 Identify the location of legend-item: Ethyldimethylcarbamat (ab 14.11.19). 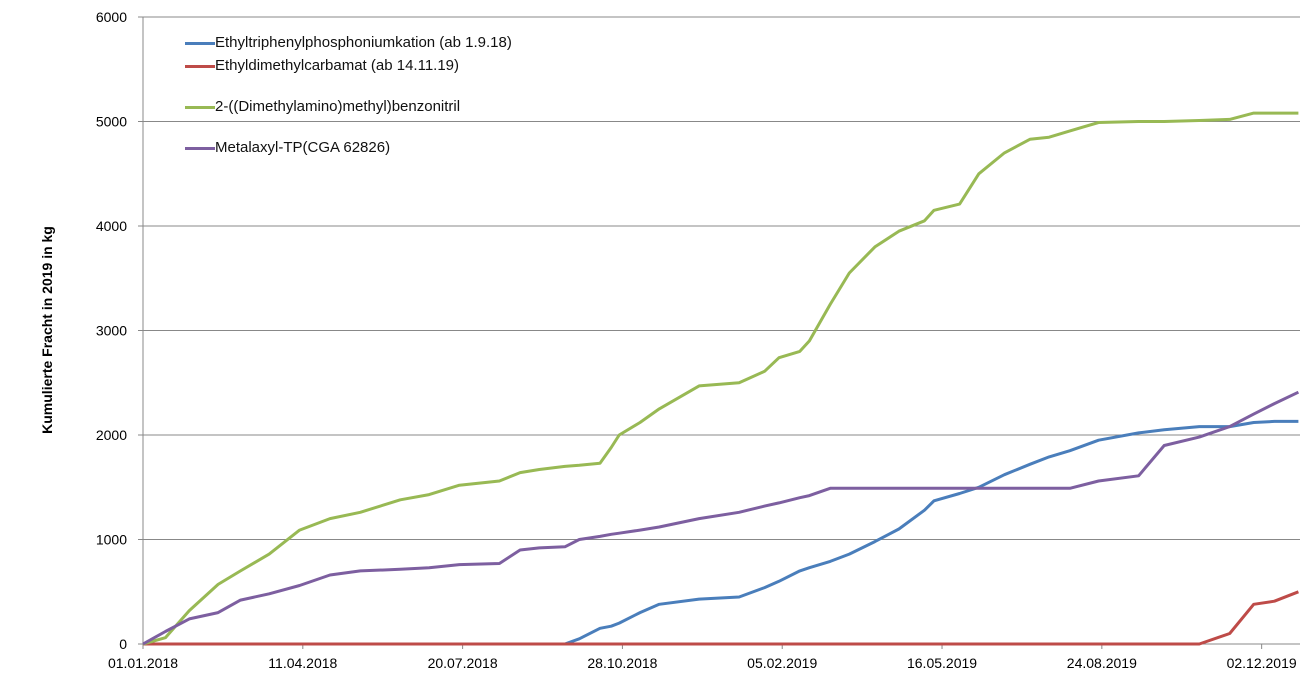
(357, 65).